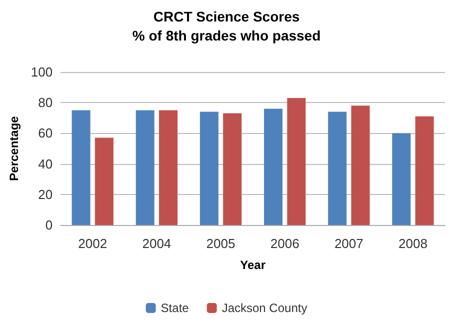 Image resolution: width=453 pixels, height=325 pixels. Describe the element at coordinates (265, 308) in the screenshot. I see `legend-label: Jackson County` at that location.